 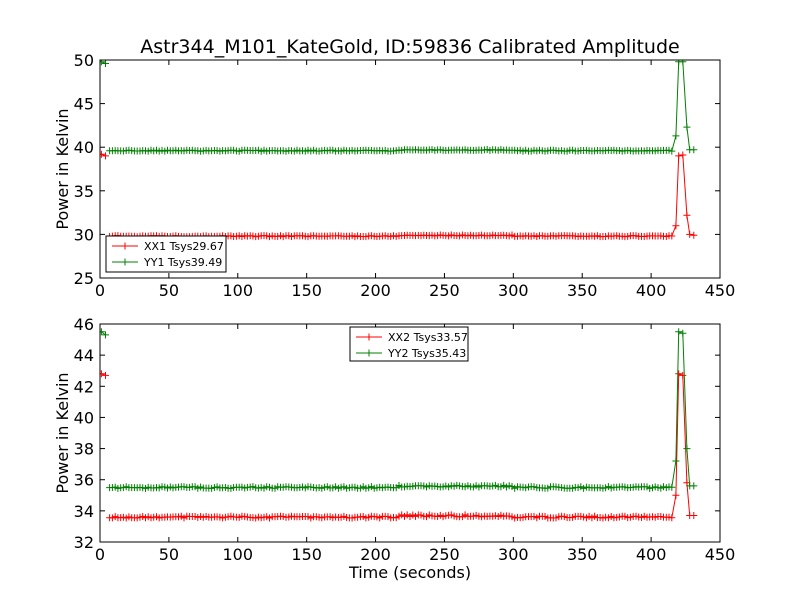 What do you see at coordinates (84, 324) in the screenshot?
I see `y-tick-label: 46` at bounding box center [84, 324].